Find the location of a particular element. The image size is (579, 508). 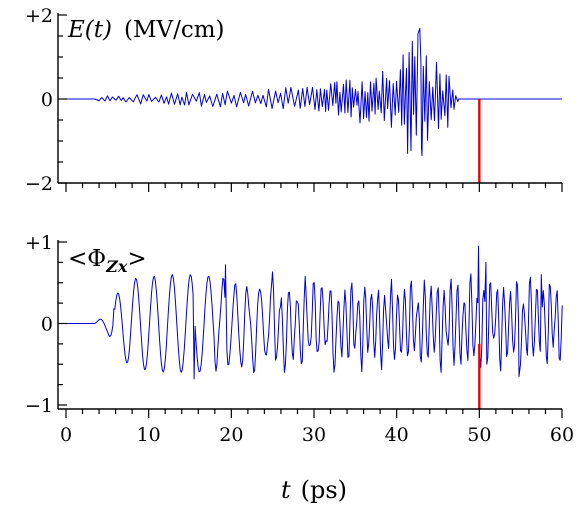

top-ytick-label: +2 is located at coordinates (39, 16).